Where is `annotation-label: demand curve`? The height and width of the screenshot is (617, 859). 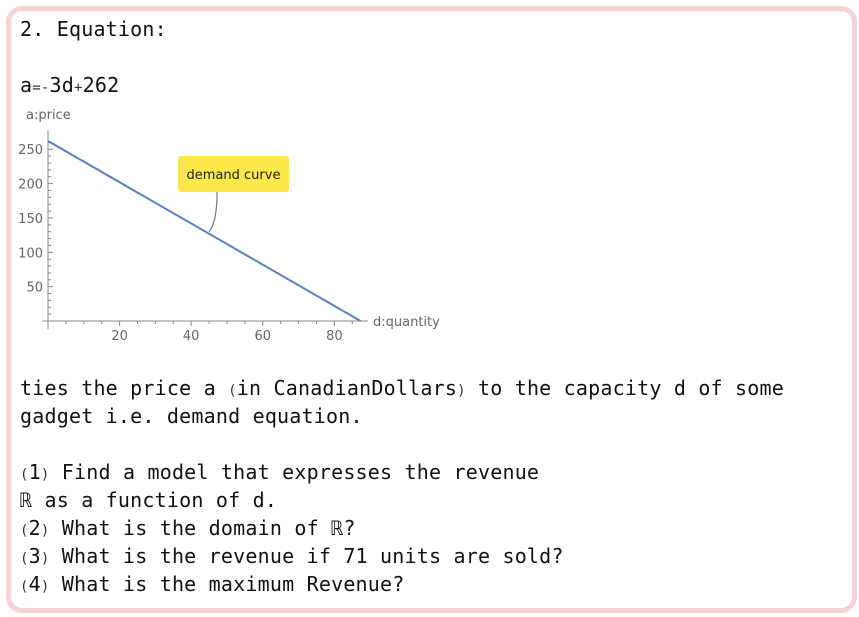
annotation-label: demand curve is located at coordinates (234, 175).